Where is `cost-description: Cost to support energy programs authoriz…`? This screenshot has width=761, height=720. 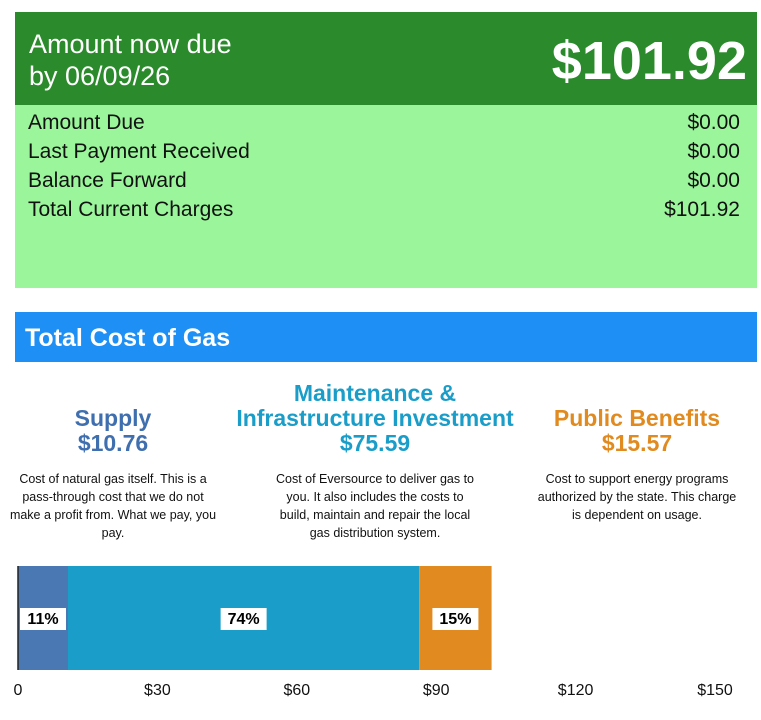
cost-description: Cost to support energy programs authoriz… is located at coordinates (637, 497).